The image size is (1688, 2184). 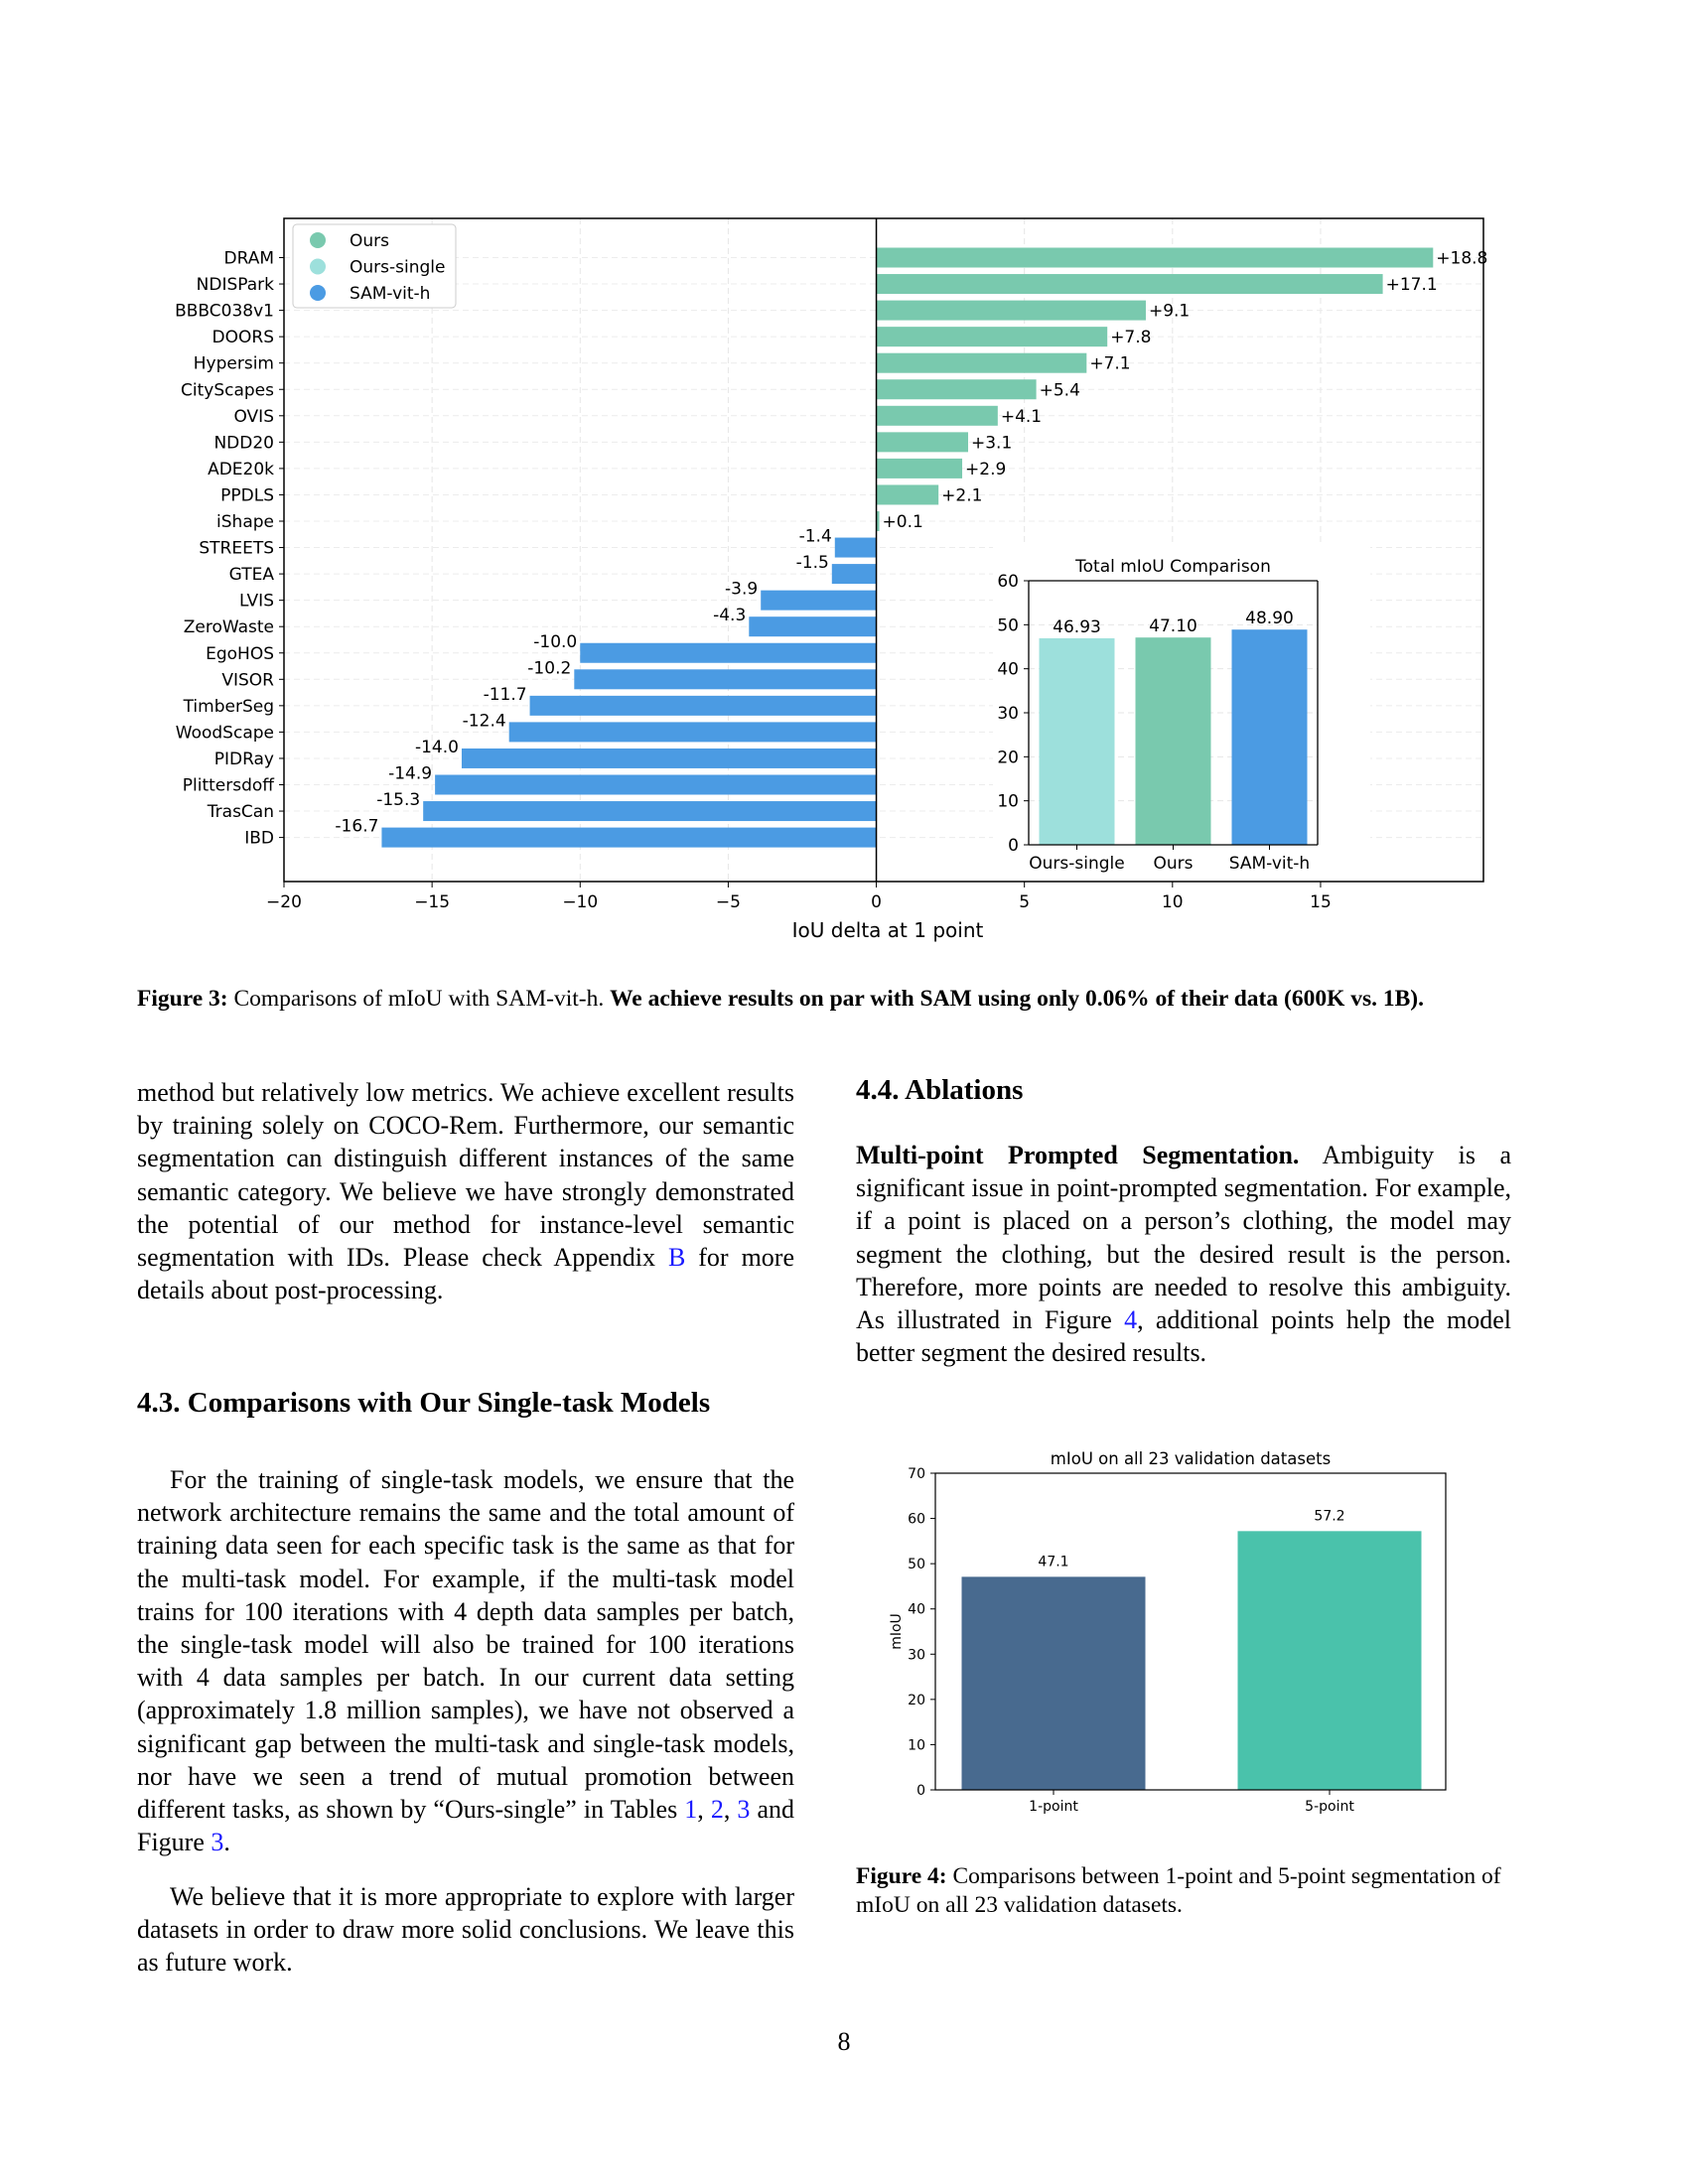 What do you see at coordinates (876, 902) in the screenshot?
I see `x-tick-label: 0` at bounding box center [876, 902].